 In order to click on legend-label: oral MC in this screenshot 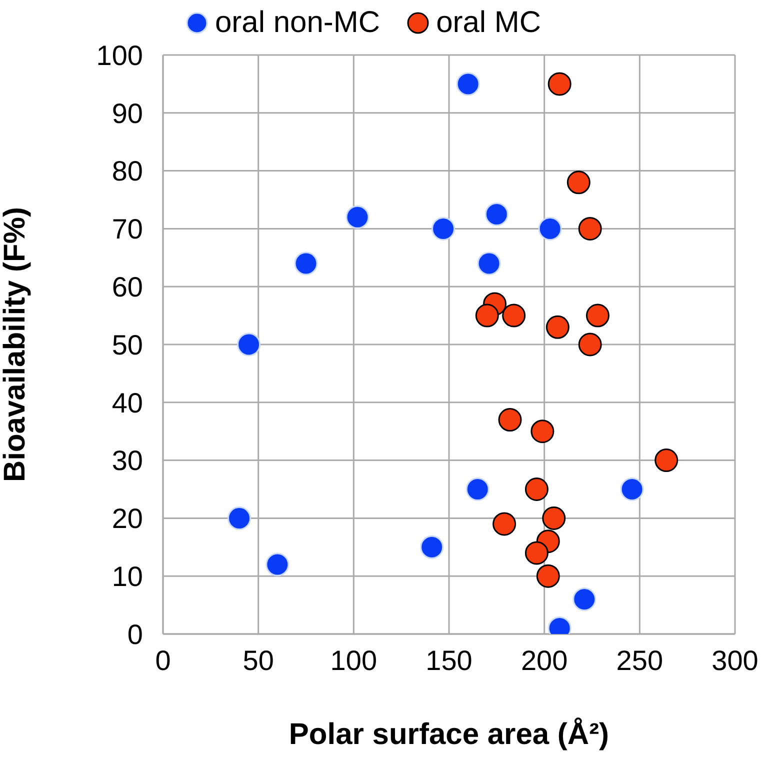, I will do `click(489, 23)`.